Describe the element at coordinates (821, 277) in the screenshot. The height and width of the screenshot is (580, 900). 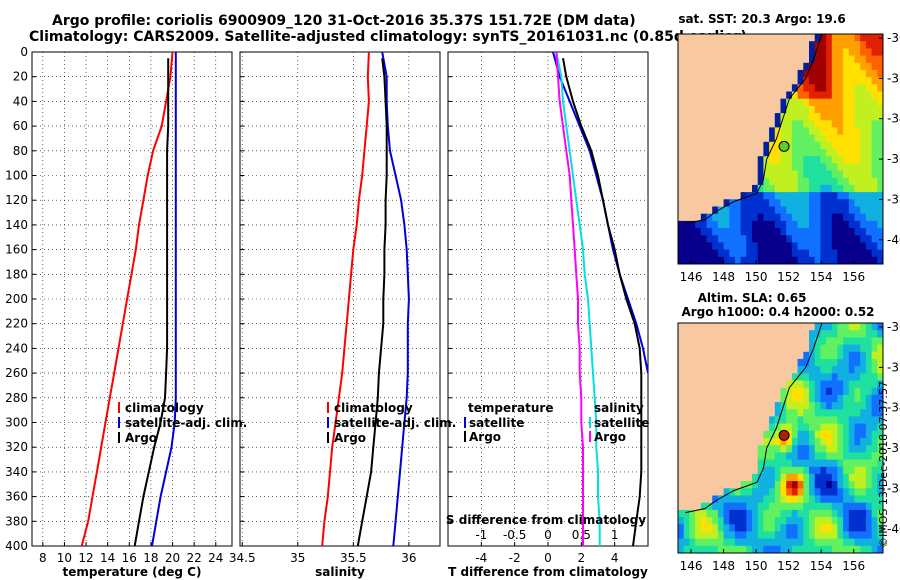
I see `lon-tick-label: 154` at that location.